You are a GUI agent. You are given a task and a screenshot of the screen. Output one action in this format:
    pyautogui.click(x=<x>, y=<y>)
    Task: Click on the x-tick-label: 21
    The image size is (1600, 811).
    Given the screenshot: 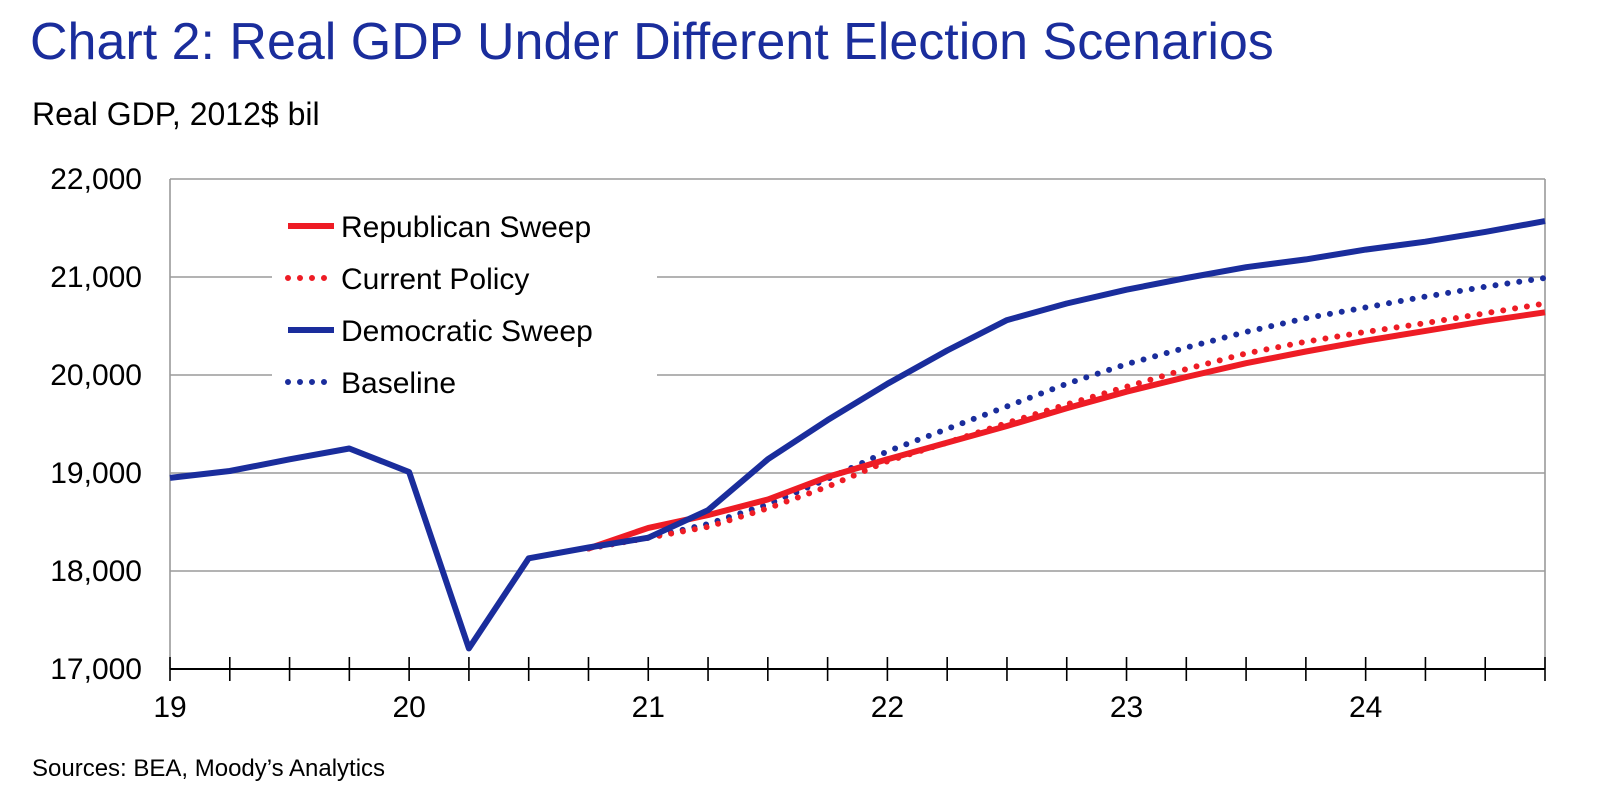 What is the action you would take?
    pyautogui.click(x=648, y=707)
    